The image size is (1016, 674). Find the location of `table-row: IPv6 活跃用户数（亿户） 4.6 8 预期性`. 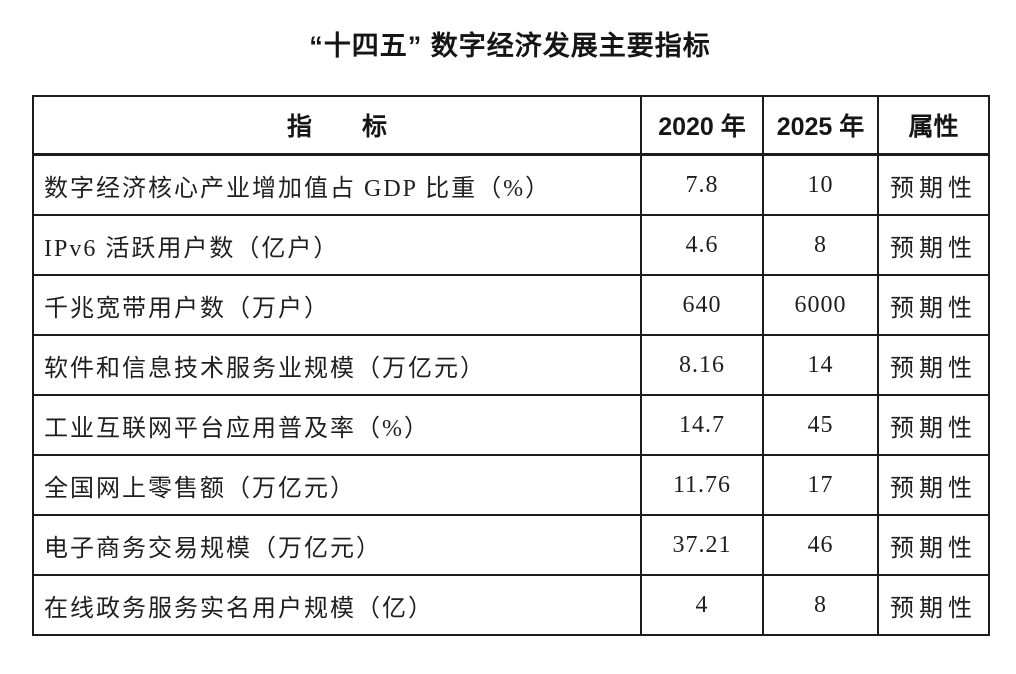

table-row: IPv6 活跃用户数（亿户） 4.6 8 预期性 is located at coordinates (511, 245).